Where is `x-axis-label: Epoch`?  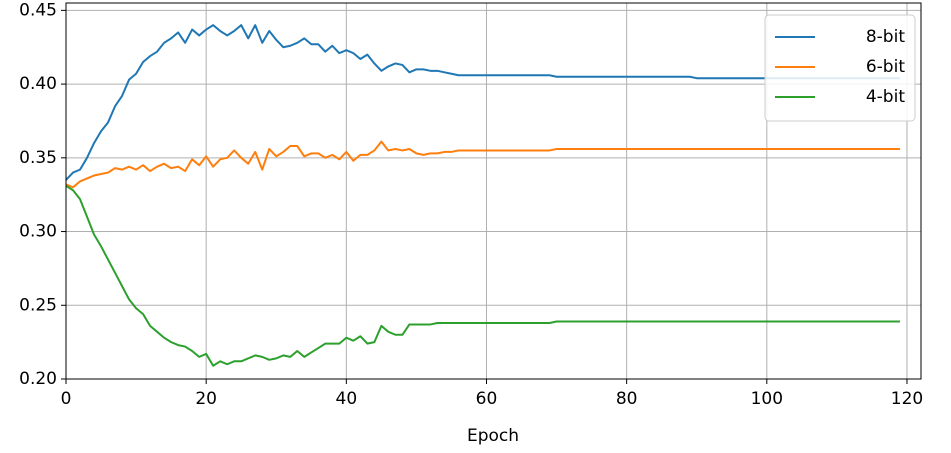 x-axis-label: Epoch is located at coordinates (493, 436).